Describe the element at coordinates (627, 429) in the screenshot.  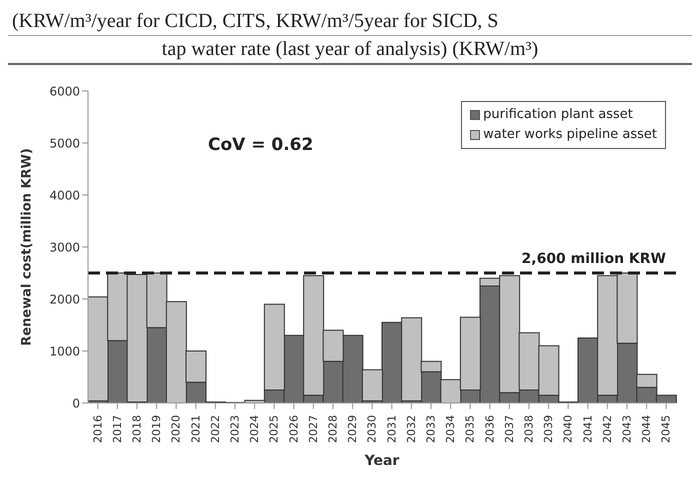
I see `x-tick-label: 2043` at that location.